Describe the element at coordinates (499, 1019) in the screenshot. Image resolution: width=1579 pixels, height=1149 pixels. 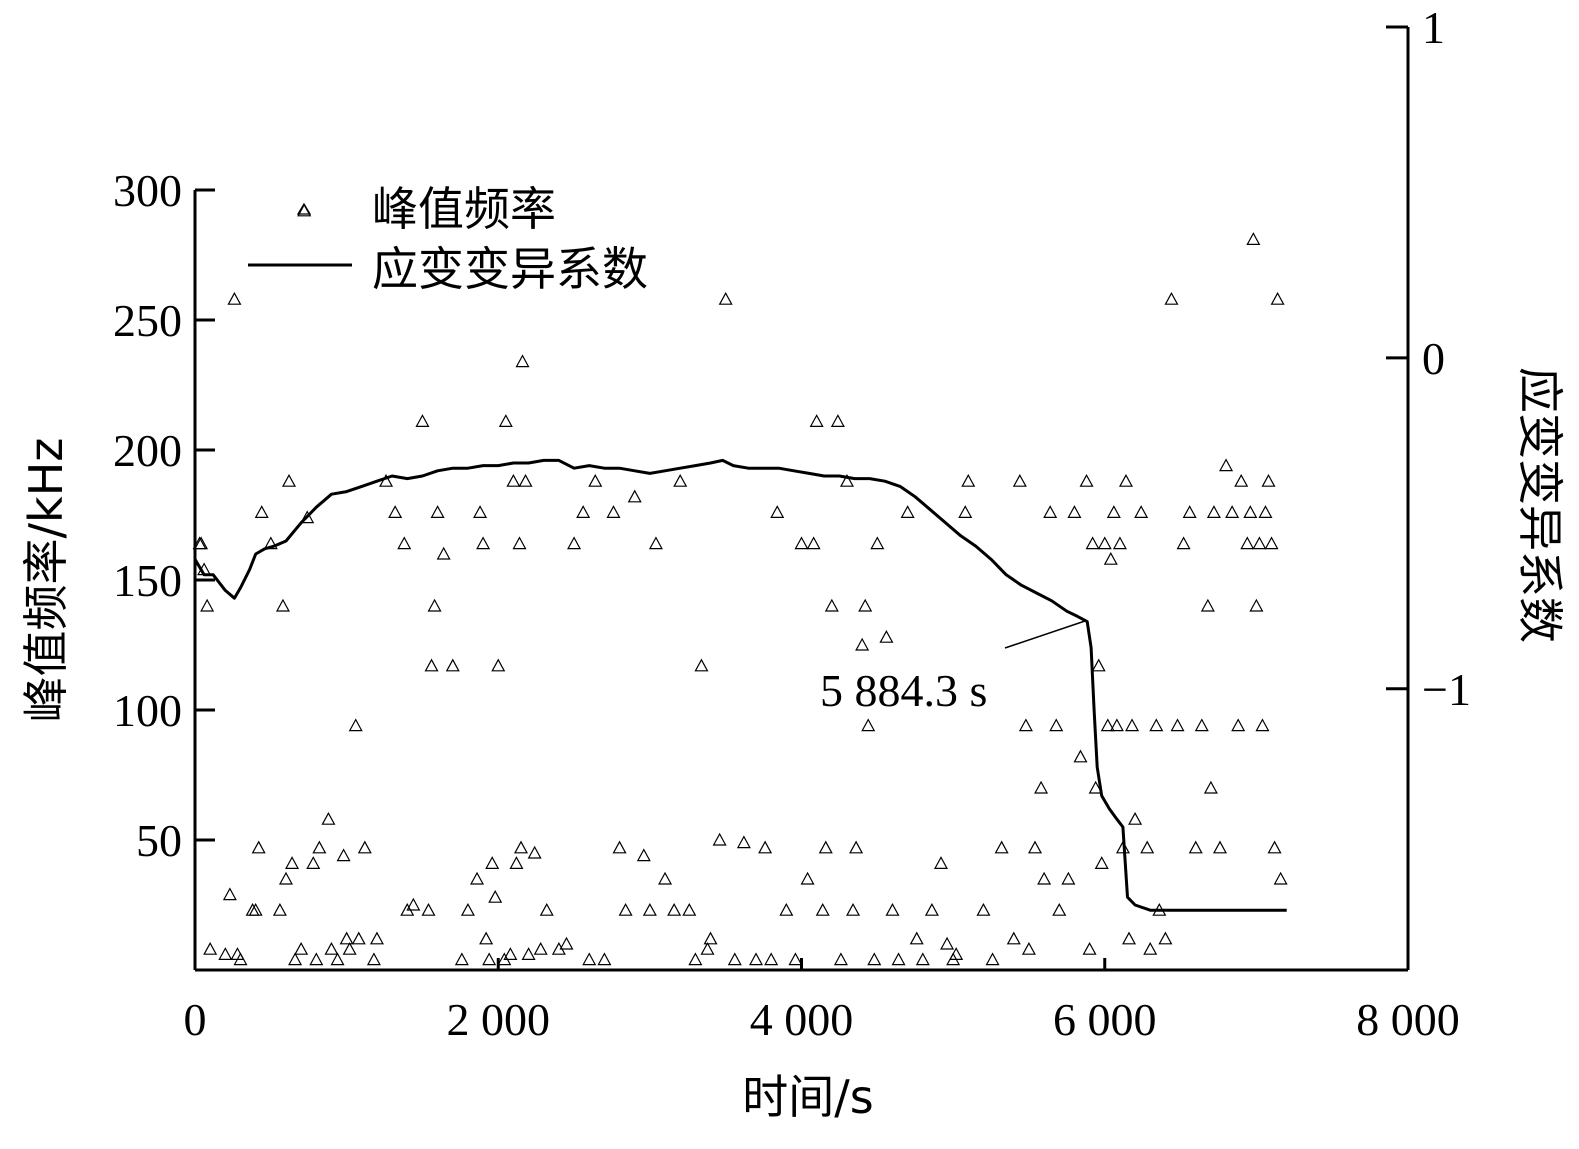
I see `x-tick-label: 2 000` at that location.